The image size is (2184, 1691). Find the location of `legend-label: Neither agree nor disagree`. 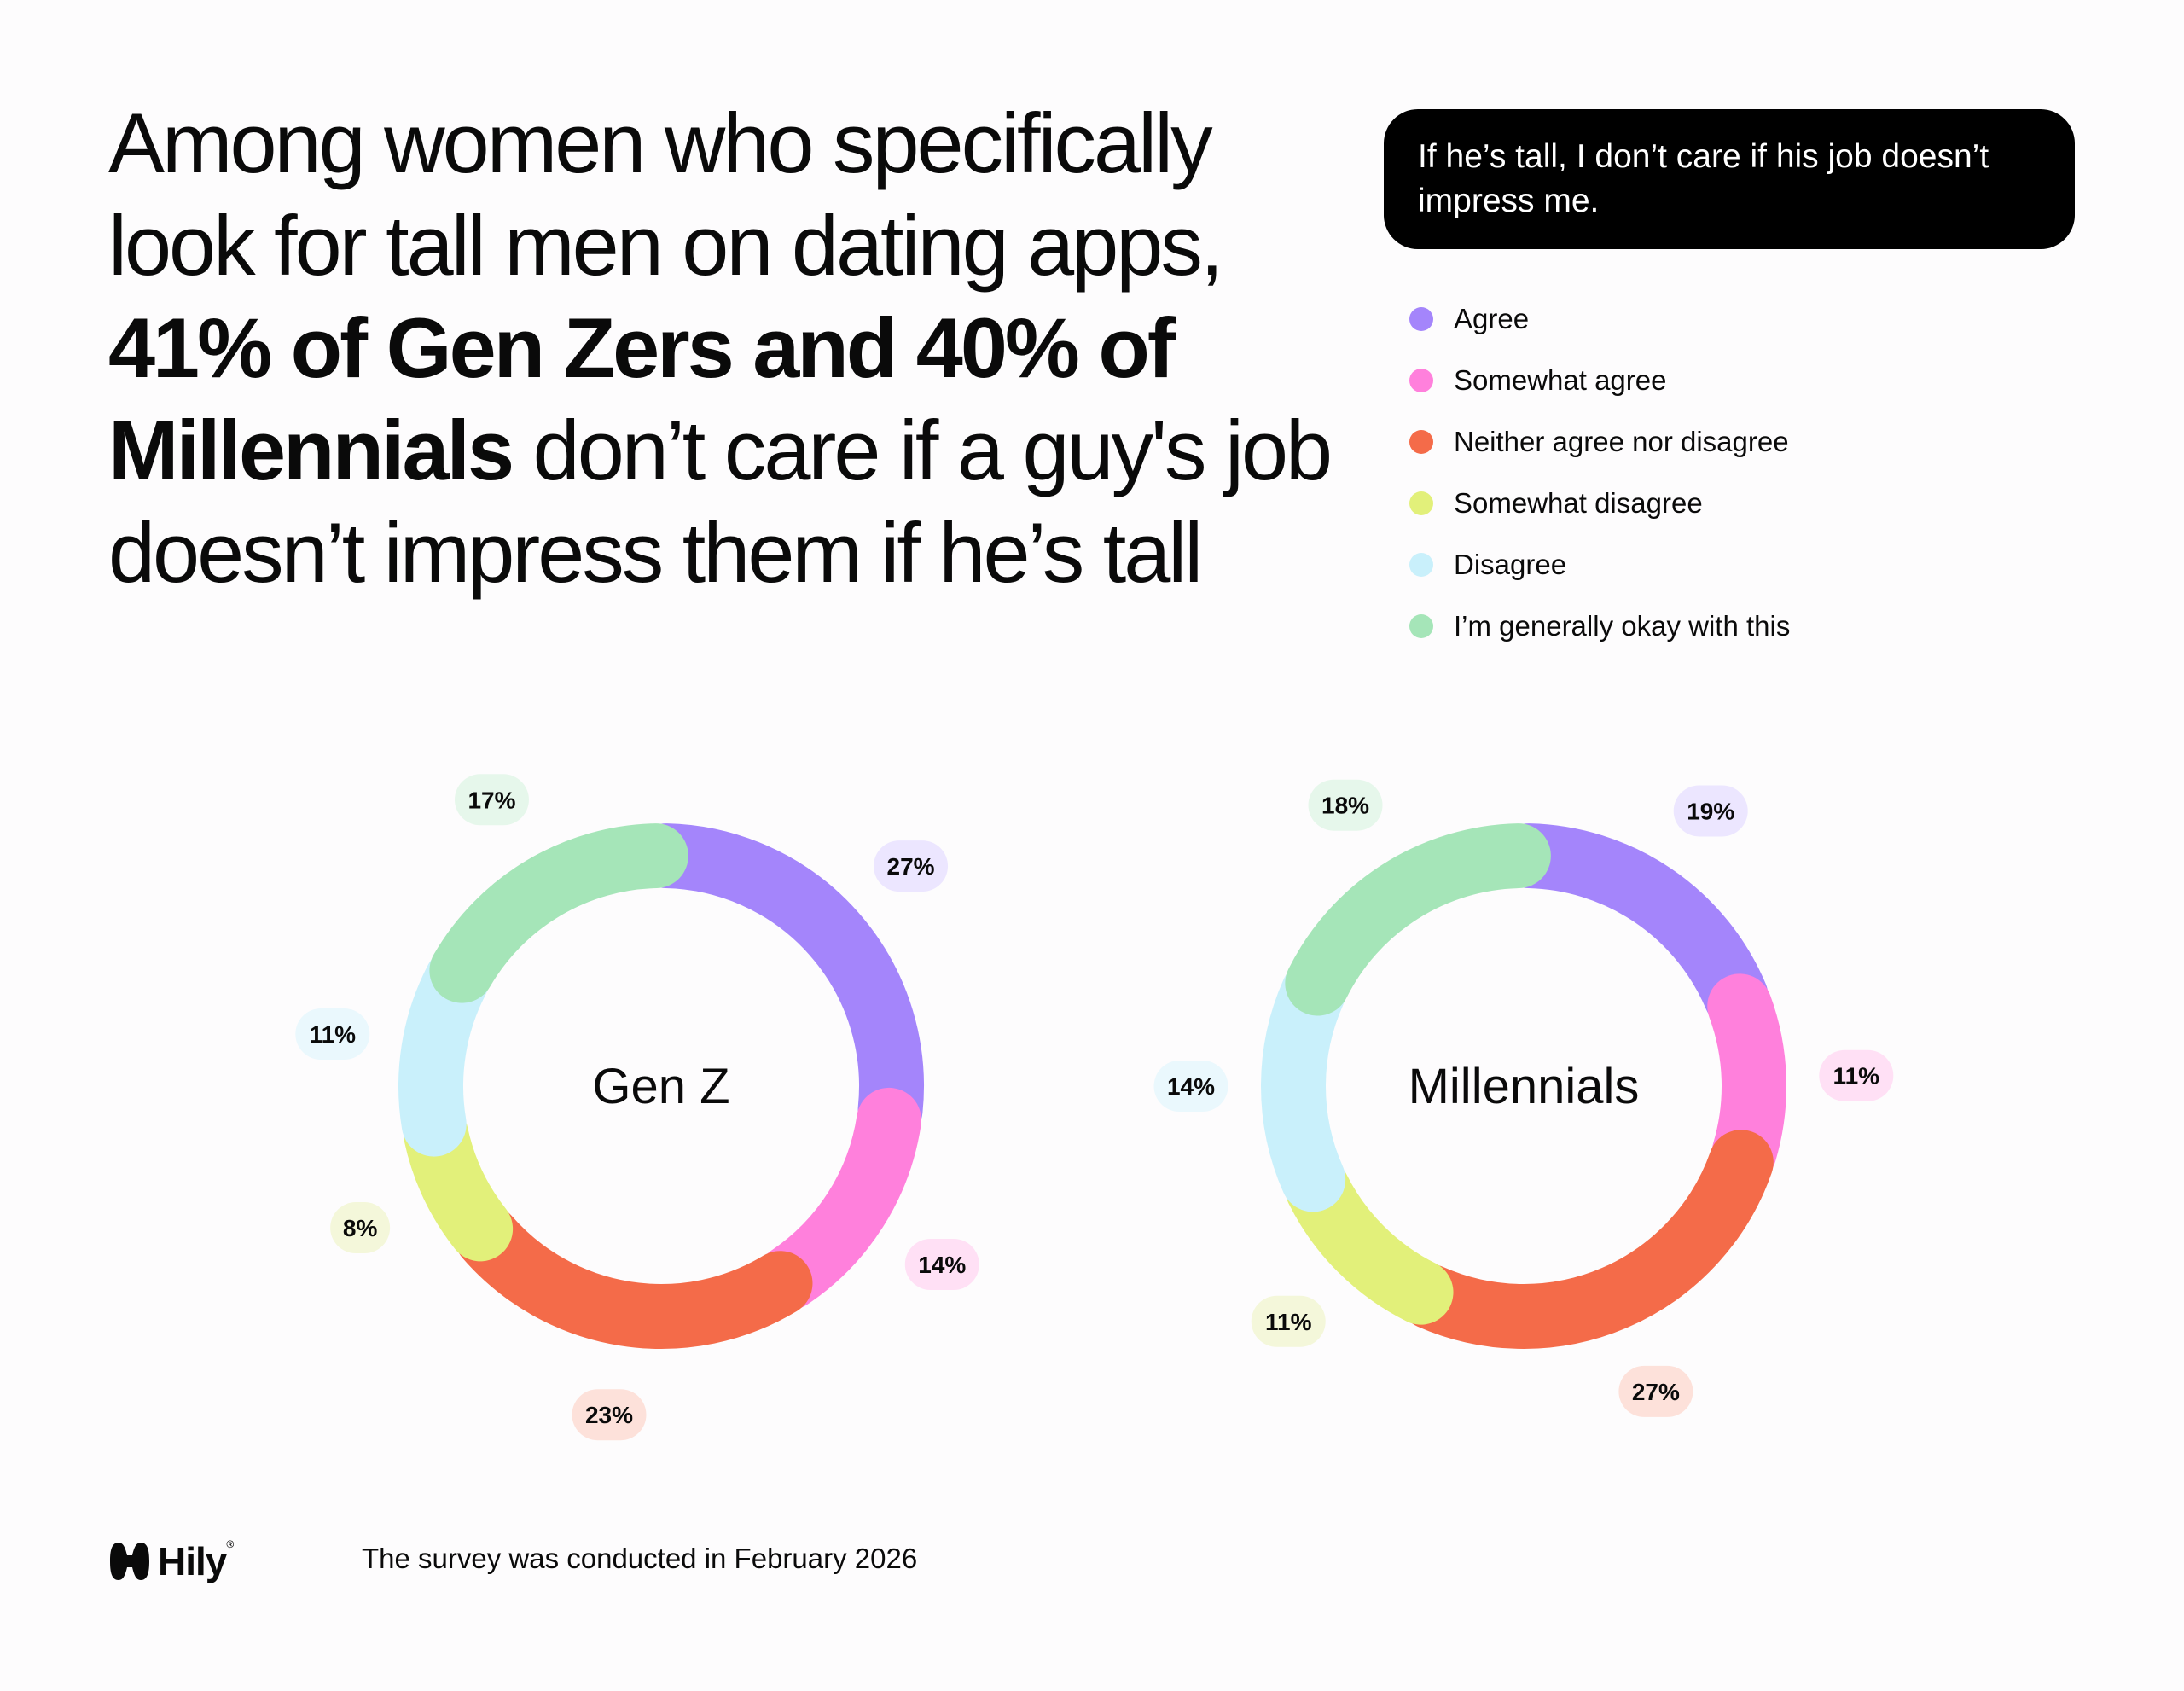

legend-label: Neither agree nor disagree is located at coordinates (1622, 441).